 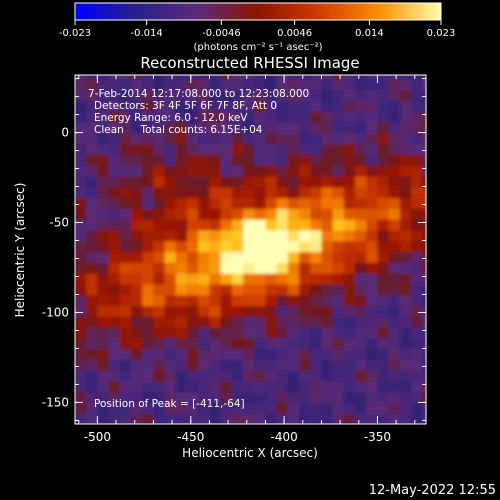 I want to click on plot-timestamp: 12-May-2022 12:55, so click(x=432, y=490).